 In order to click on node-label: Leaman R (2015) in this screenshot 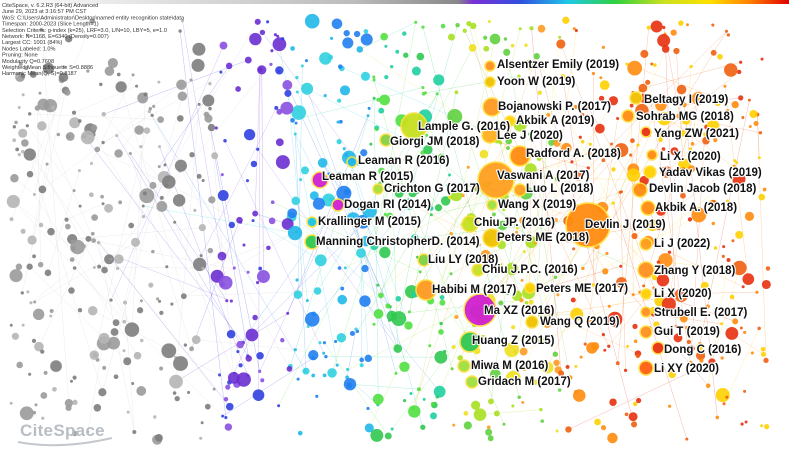, I will do `click(368, 177)`.